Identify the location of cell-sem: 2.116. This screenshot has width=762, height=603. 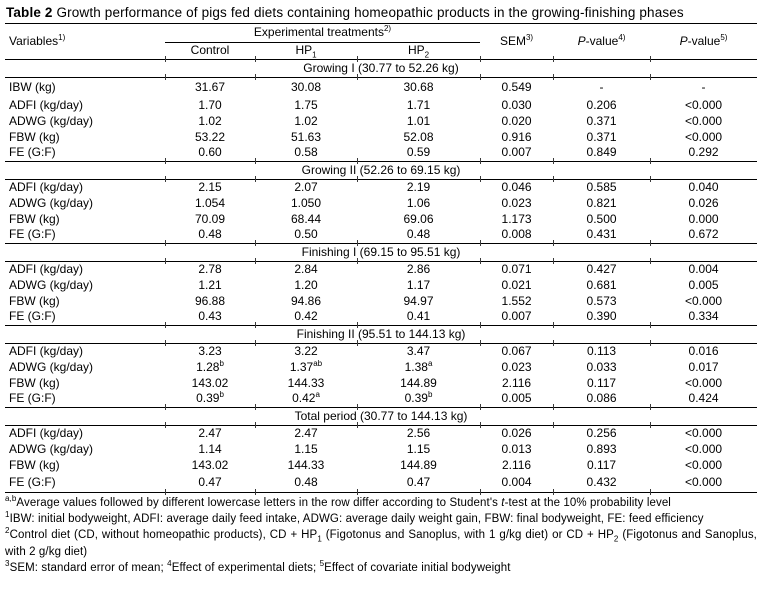
(516, 382).